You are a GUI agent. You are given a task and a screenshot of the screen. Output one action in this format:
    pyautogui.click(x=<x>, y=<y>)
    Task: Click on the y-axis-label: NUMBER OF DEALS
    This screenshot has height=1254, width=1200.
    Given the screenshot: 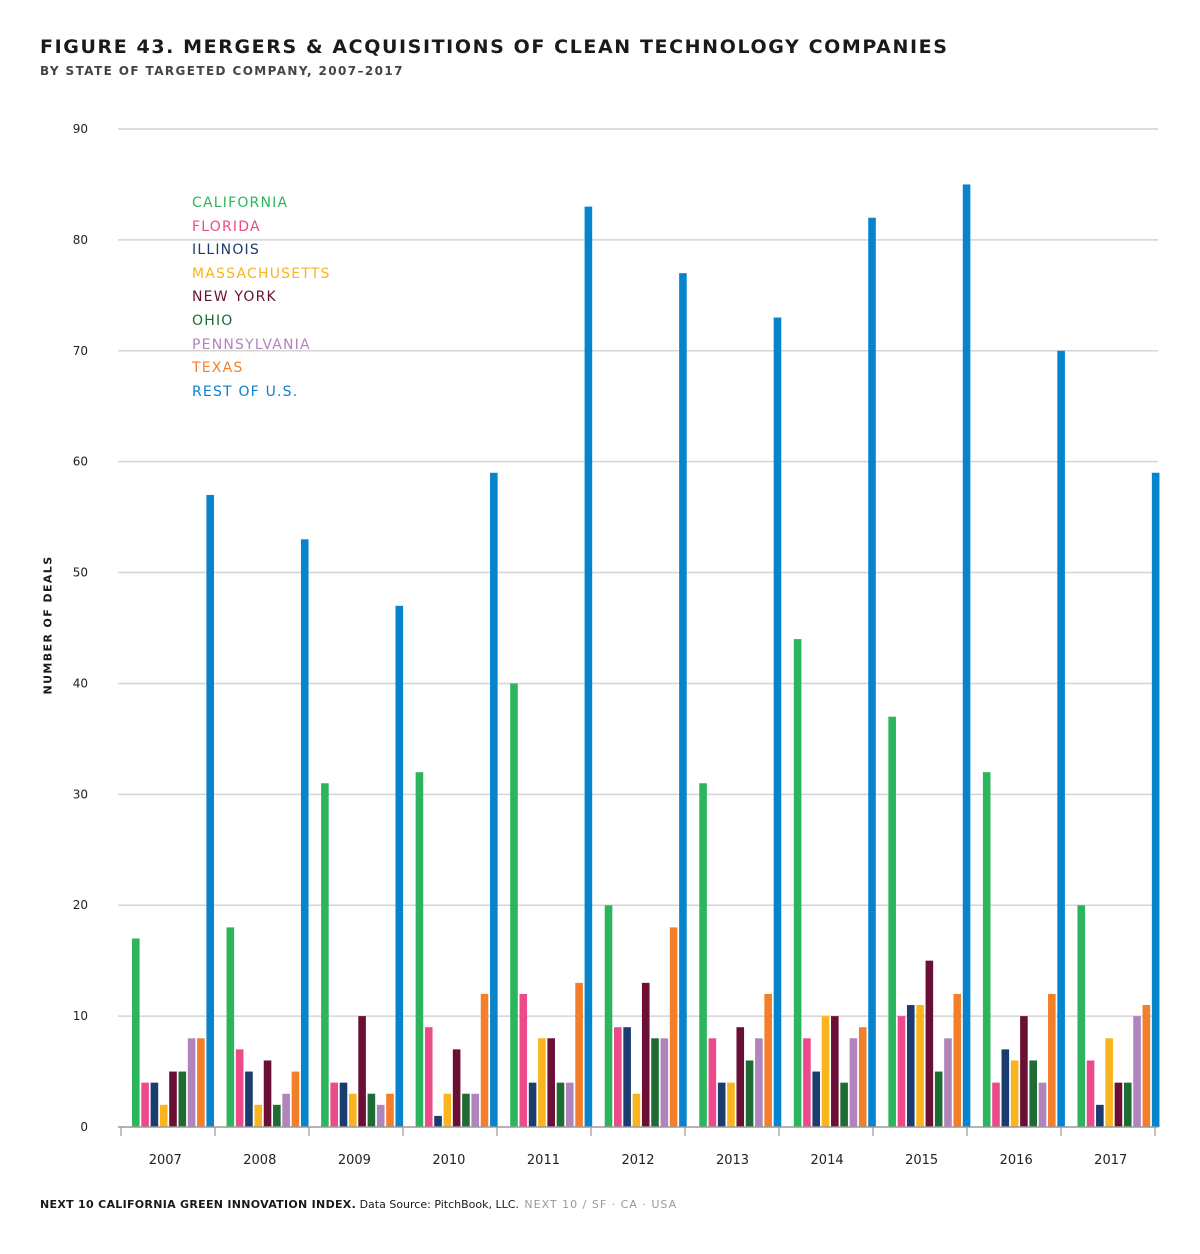 What is the action you would take?
    pyautogui.click(x=48, y=625)
    